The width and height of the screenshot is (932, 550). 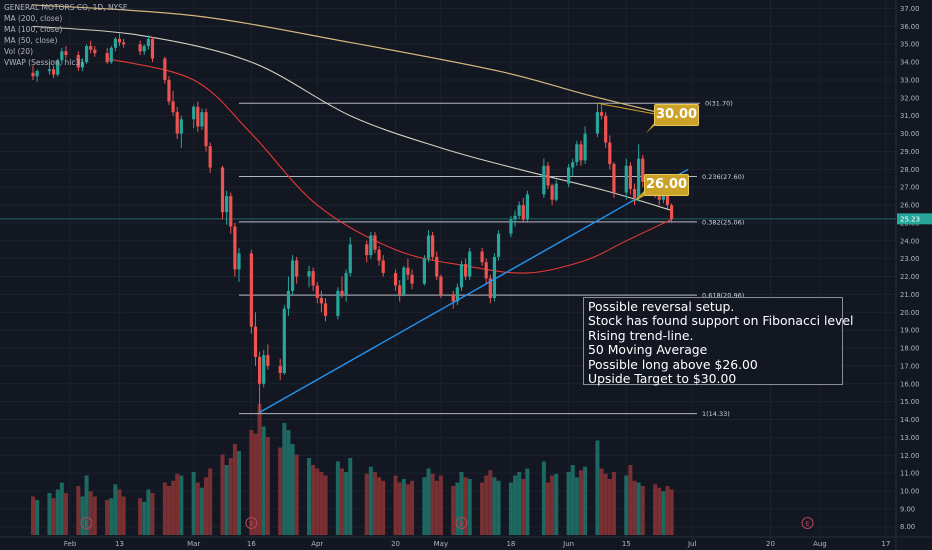 What do you see at coordinates (909, 170) in the screenshot?
I see `price-axis-label: 28.00` at bounding box center [909, 170].